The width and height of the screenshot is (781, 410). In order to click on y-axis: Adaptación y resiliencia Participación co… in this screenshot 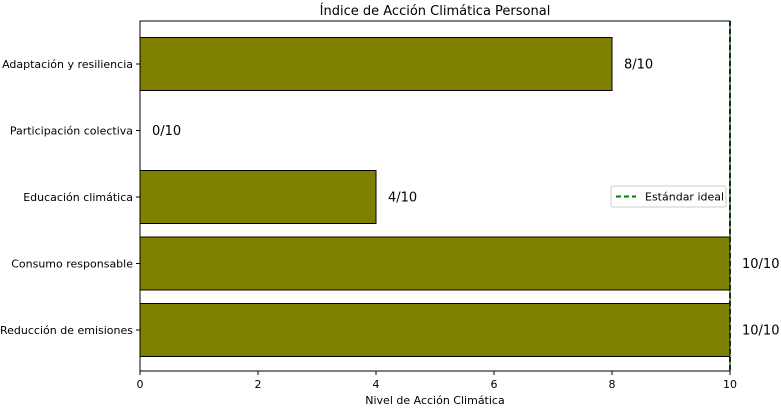, I will do `click(70, 197)`.